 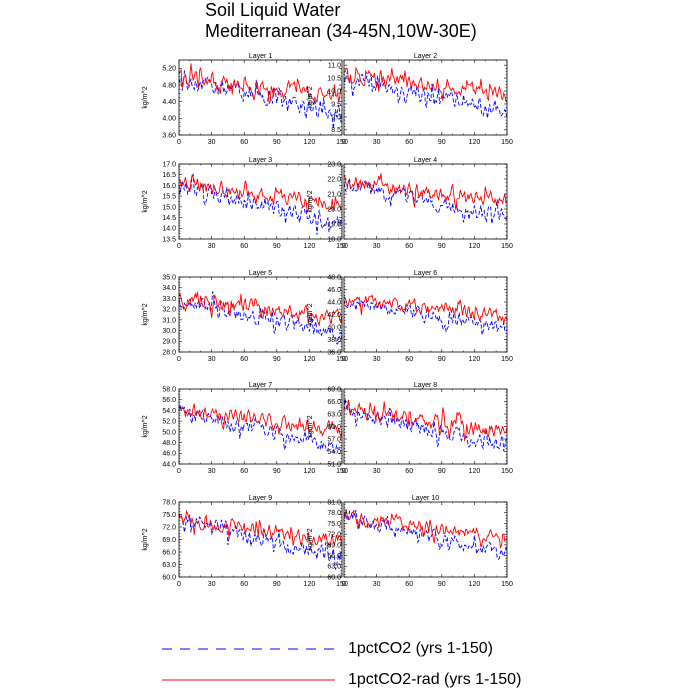 What do you see at coordinates (334, 164) in the screenshot?
I see `layer-4-ytick-label: 23.0` at bounding box center [334, 164].